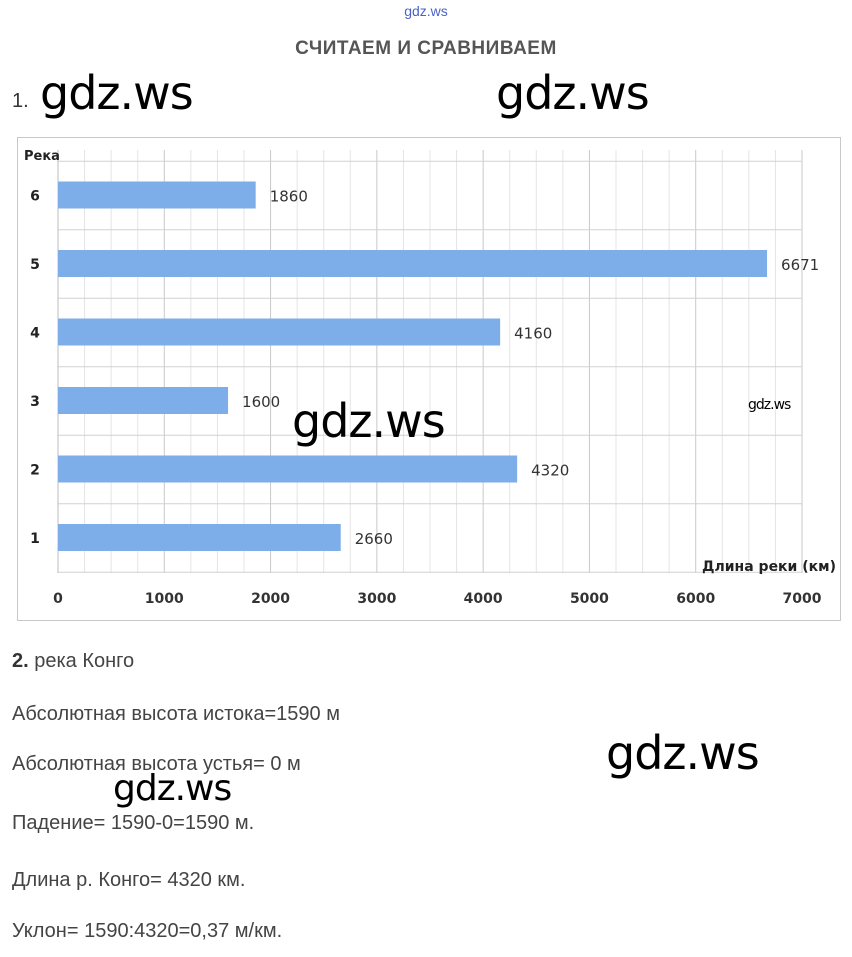  Describe the element at coordinates (533, 334) in the screenshot. I see `bar-value-label: 4160` at that location.